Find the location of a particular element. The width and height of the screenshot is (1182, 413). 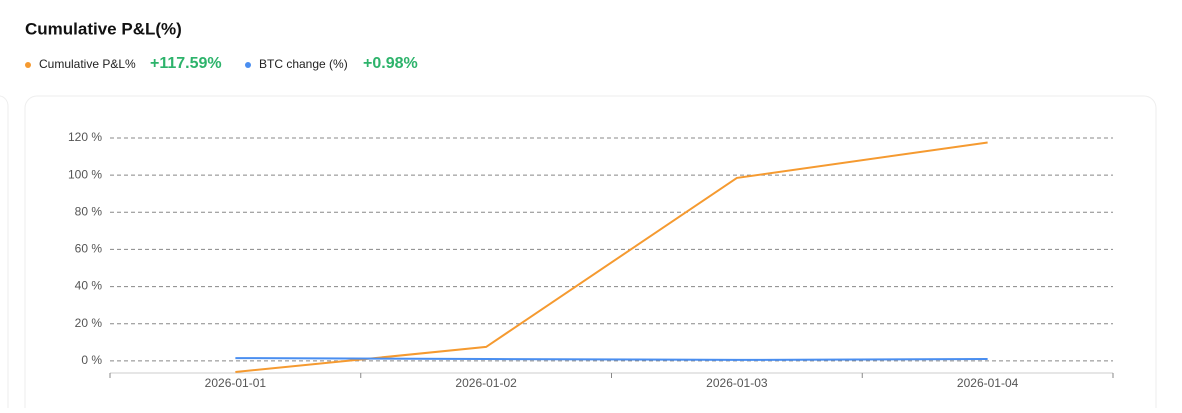

legend-label: Cumulative P&L% is located at coordinates (87, 64).